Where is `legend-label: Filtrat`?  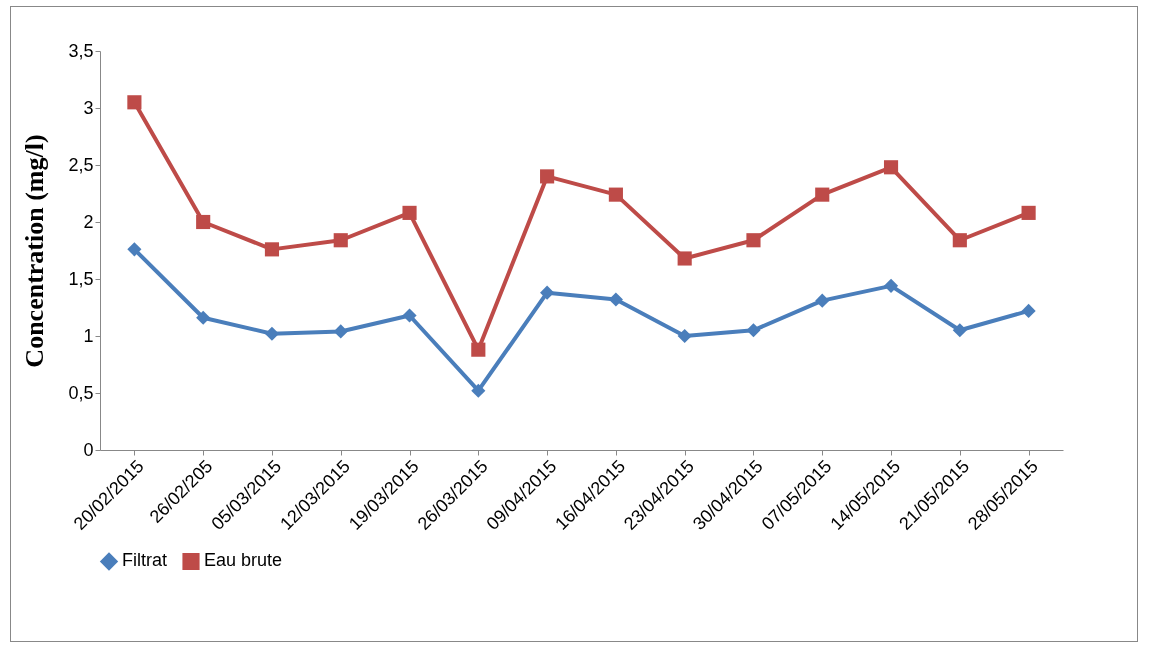 legend-label: Filtrat is located at coordinates (144, 560).